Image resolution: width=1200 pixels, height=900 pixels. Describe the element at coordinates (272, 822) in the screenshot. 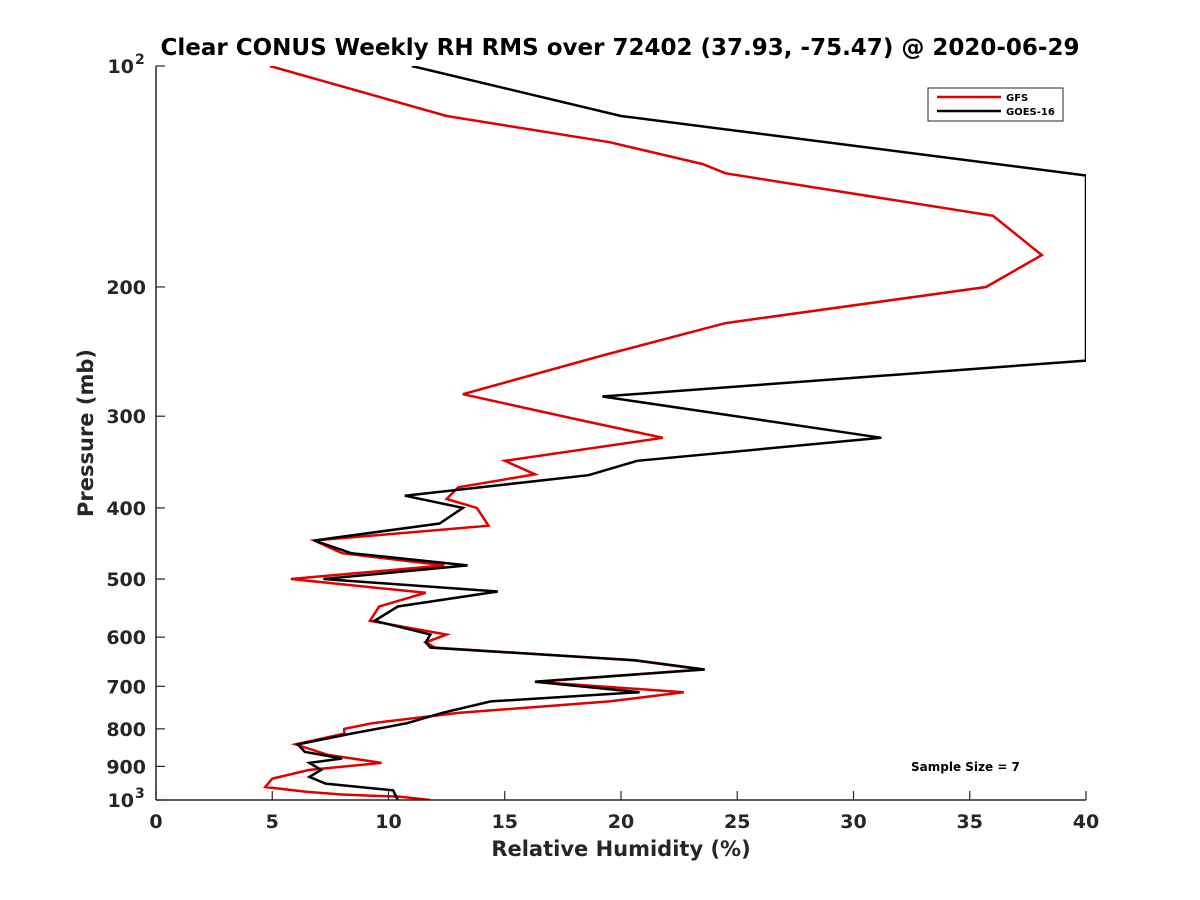

I see `x-tick-label: 5` at that location.